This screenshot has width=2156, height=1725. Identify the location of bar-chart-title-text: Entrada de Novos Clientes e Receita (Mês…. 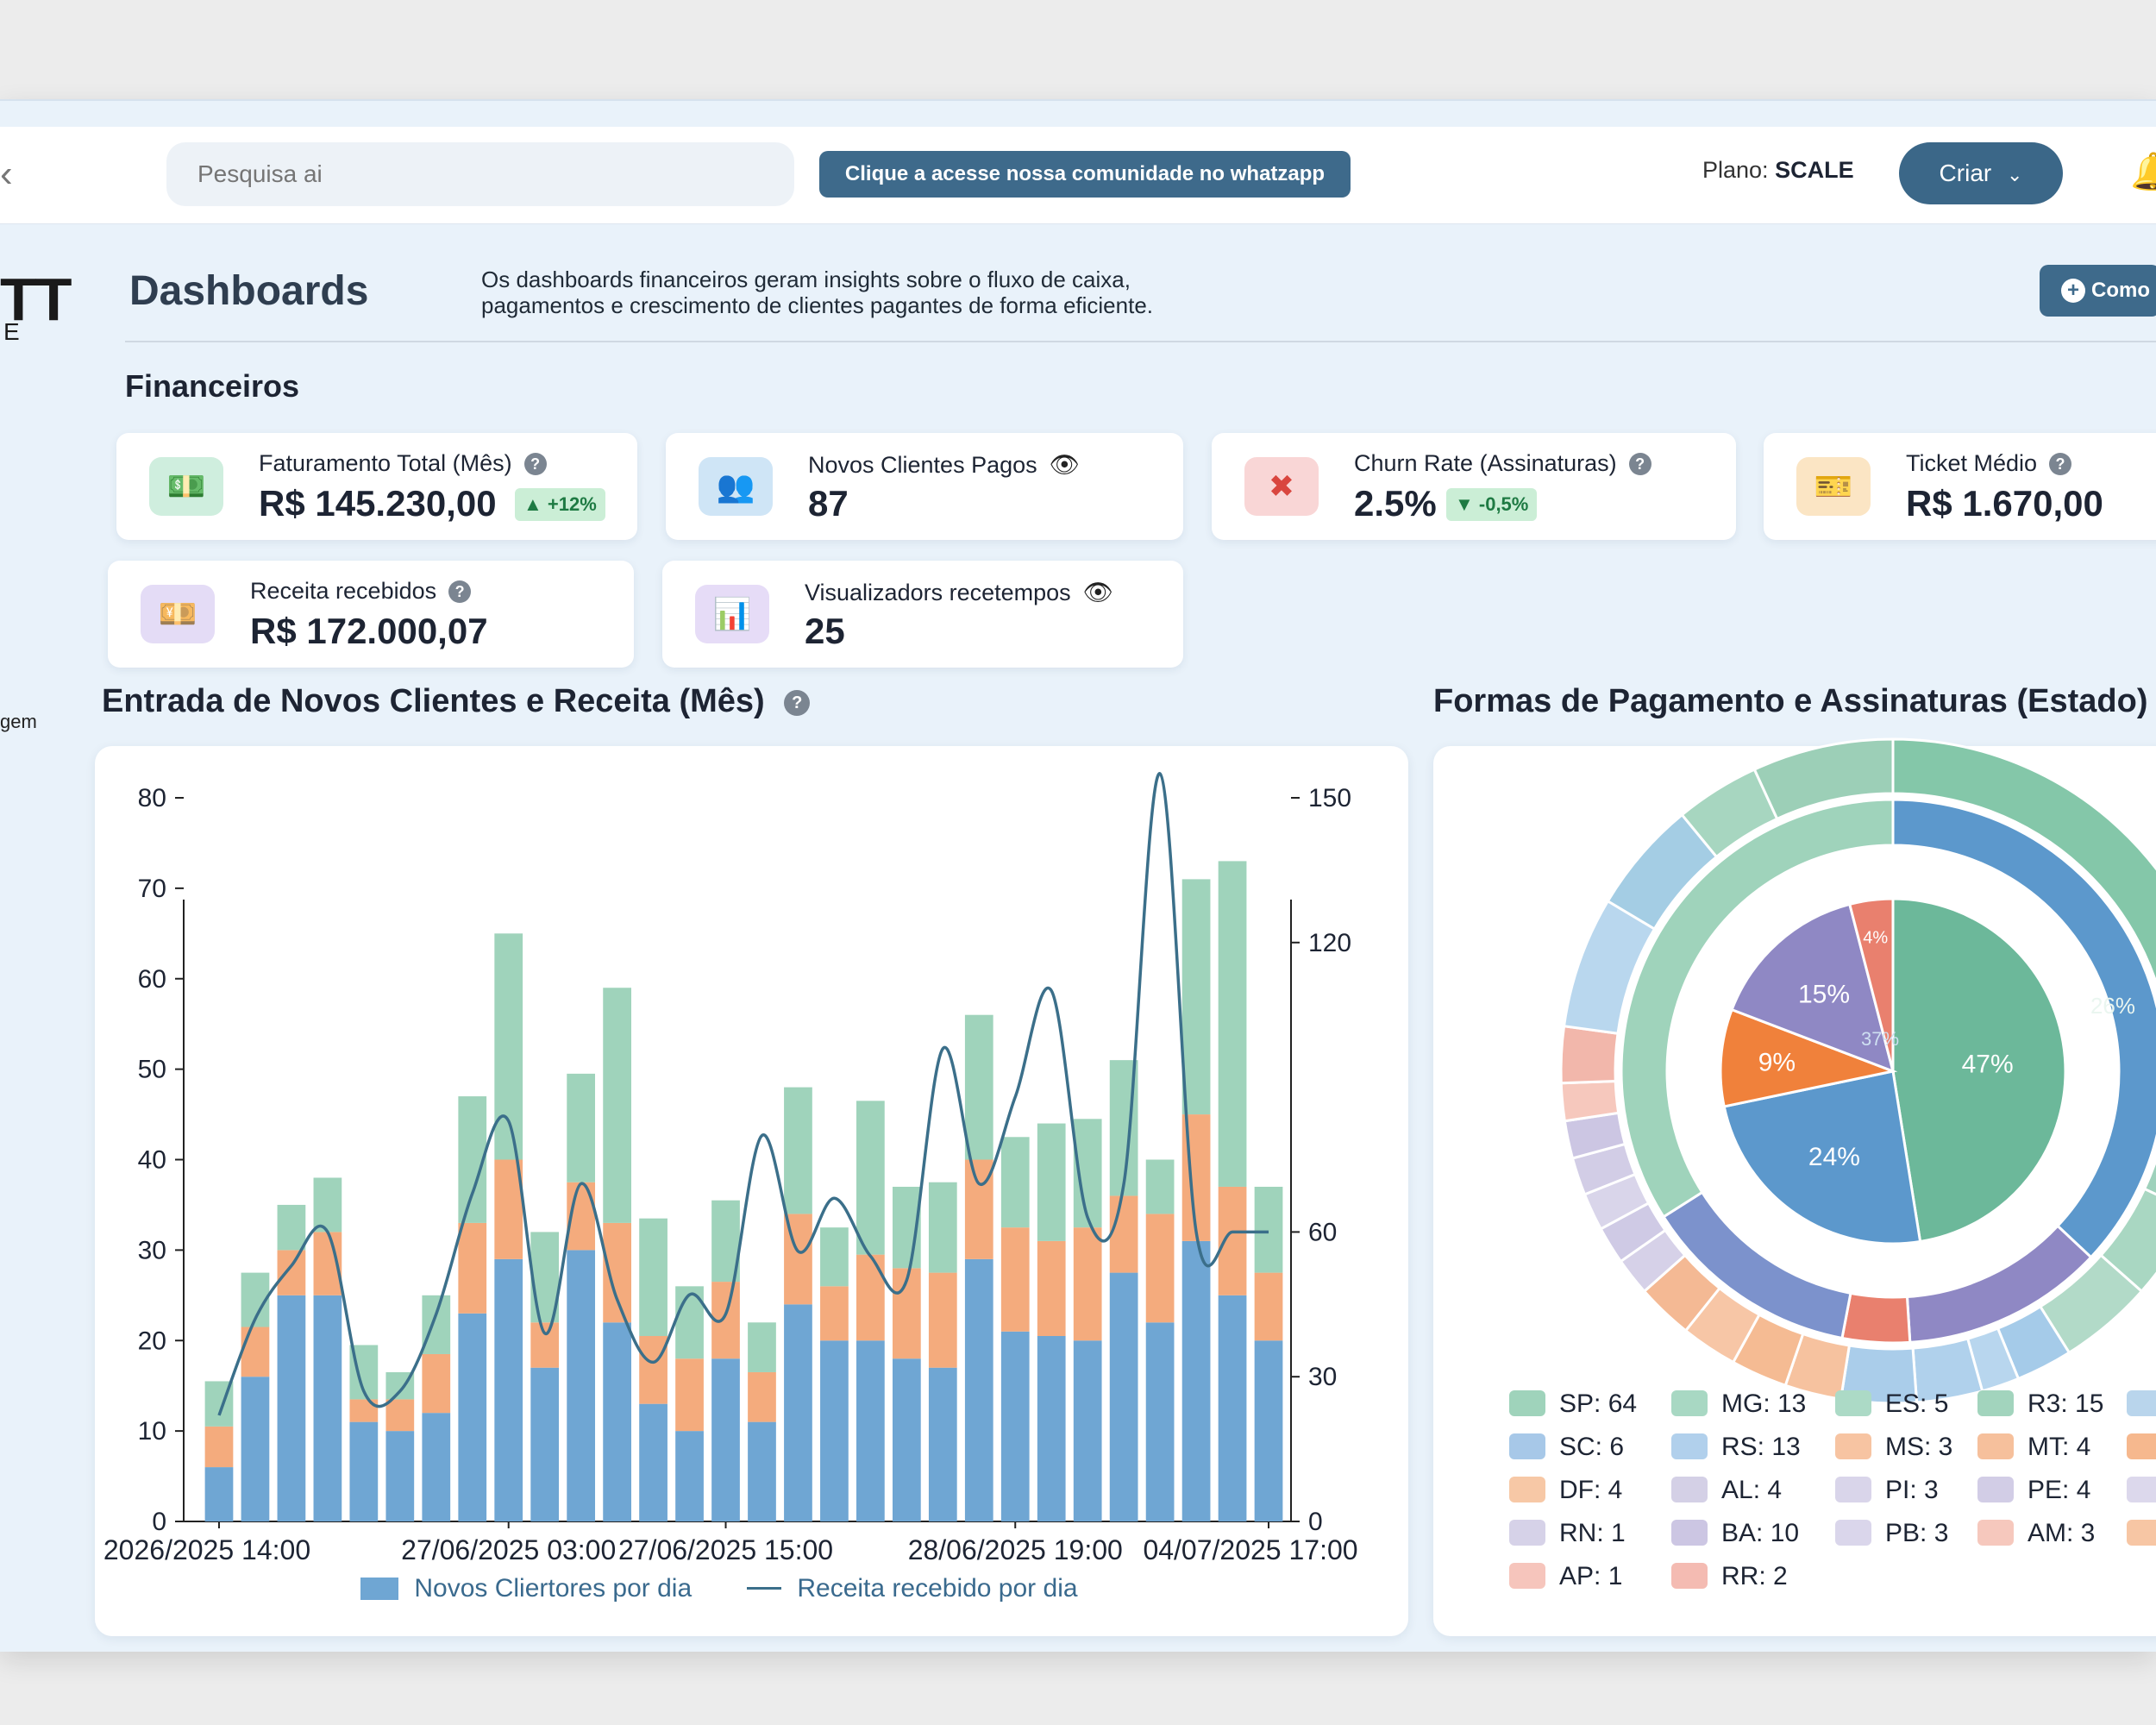
(433, 701).